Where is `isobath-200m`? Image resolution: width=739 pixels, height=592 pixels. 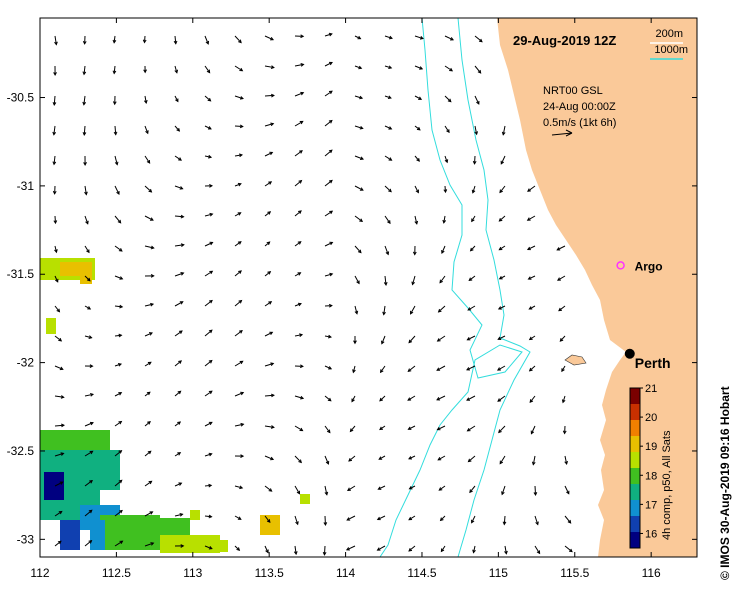 isobath-200m is located at coordinates (494, 287).